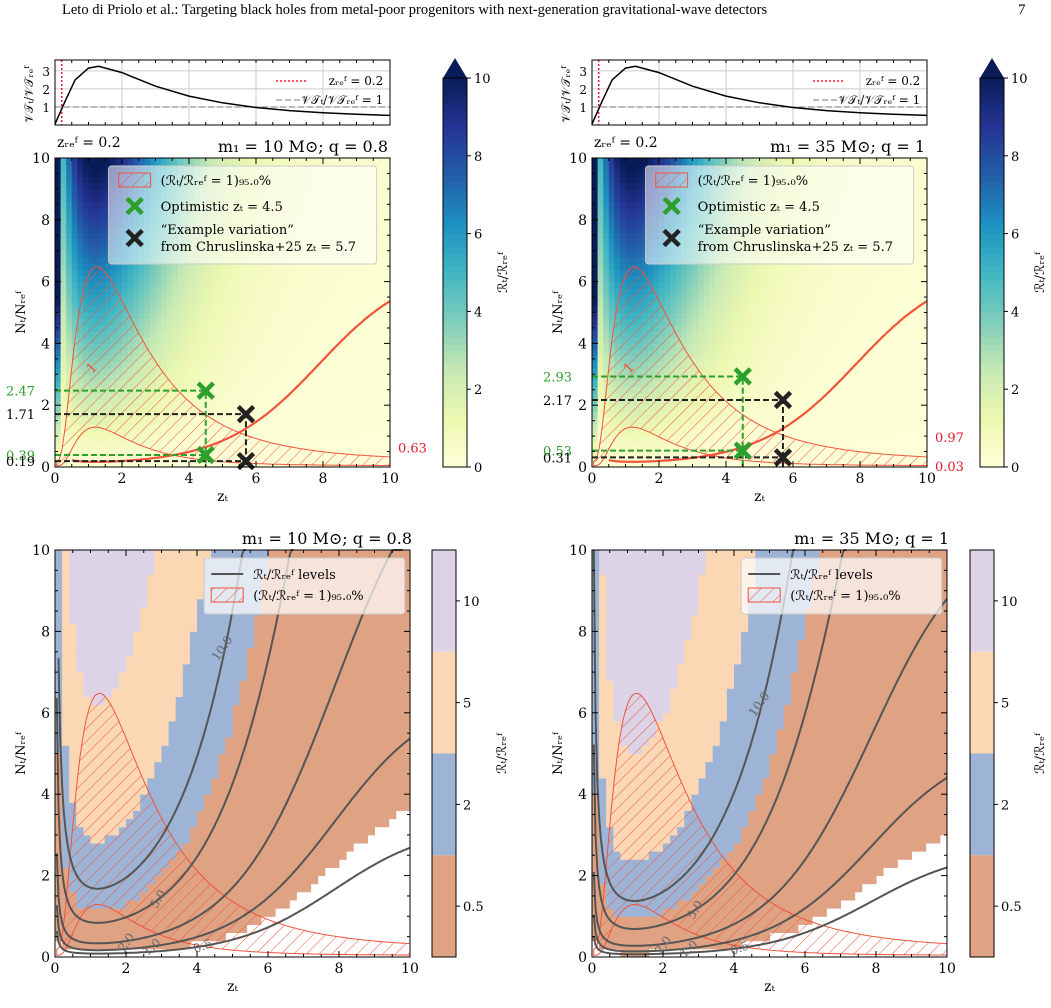  Describe the element at coordinates (189, 479) in the screenshot. I see `x-tick-label: 4` at that location.